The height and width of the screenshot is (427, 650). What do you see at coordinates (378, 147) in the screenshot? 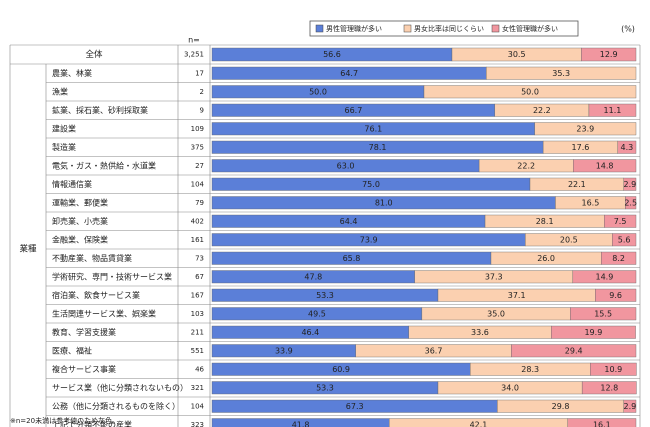
I see `value-label: 78.1` at bounding box center [378, 147].